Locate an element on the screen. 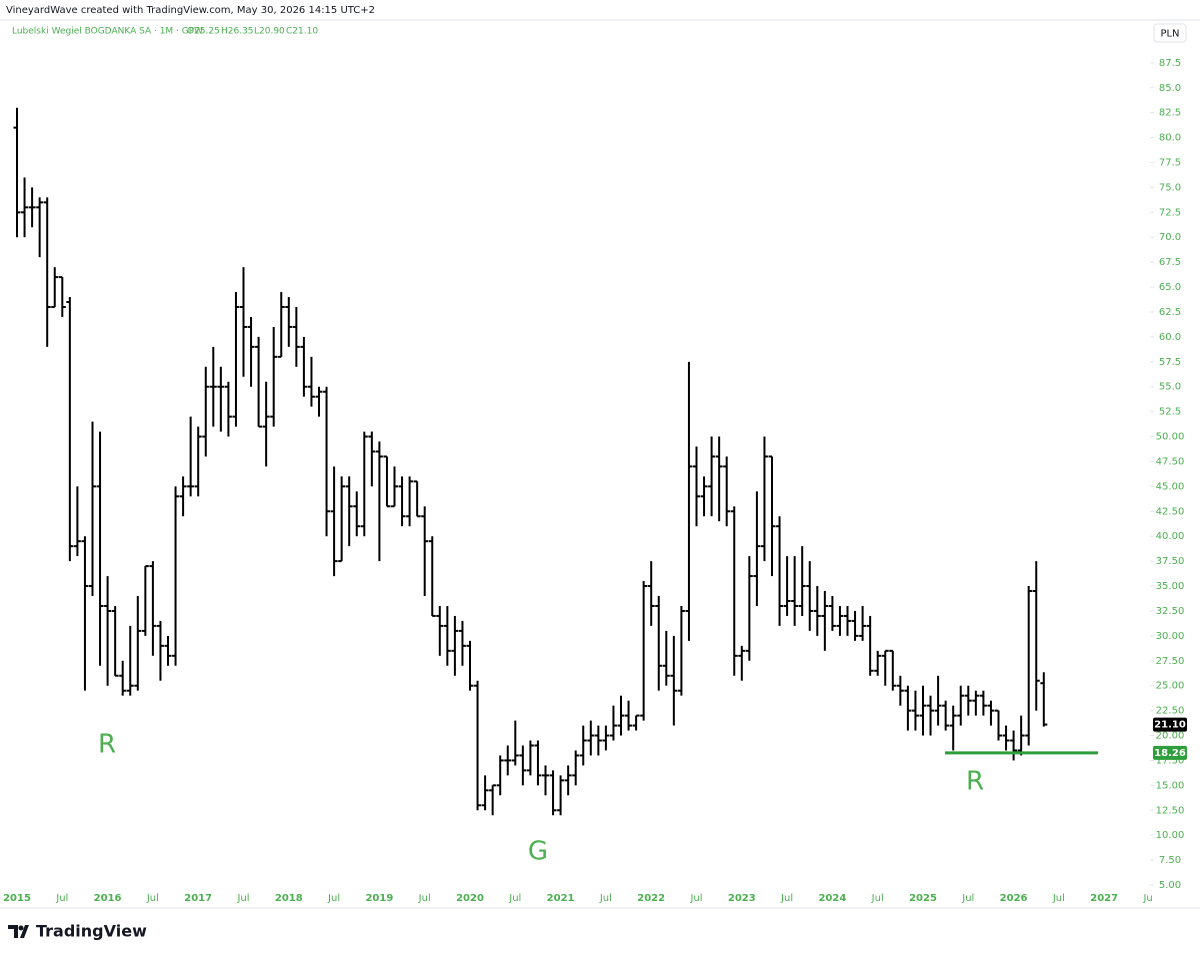  last-price-label: 21.10 is located at coordinates (1170, 725).